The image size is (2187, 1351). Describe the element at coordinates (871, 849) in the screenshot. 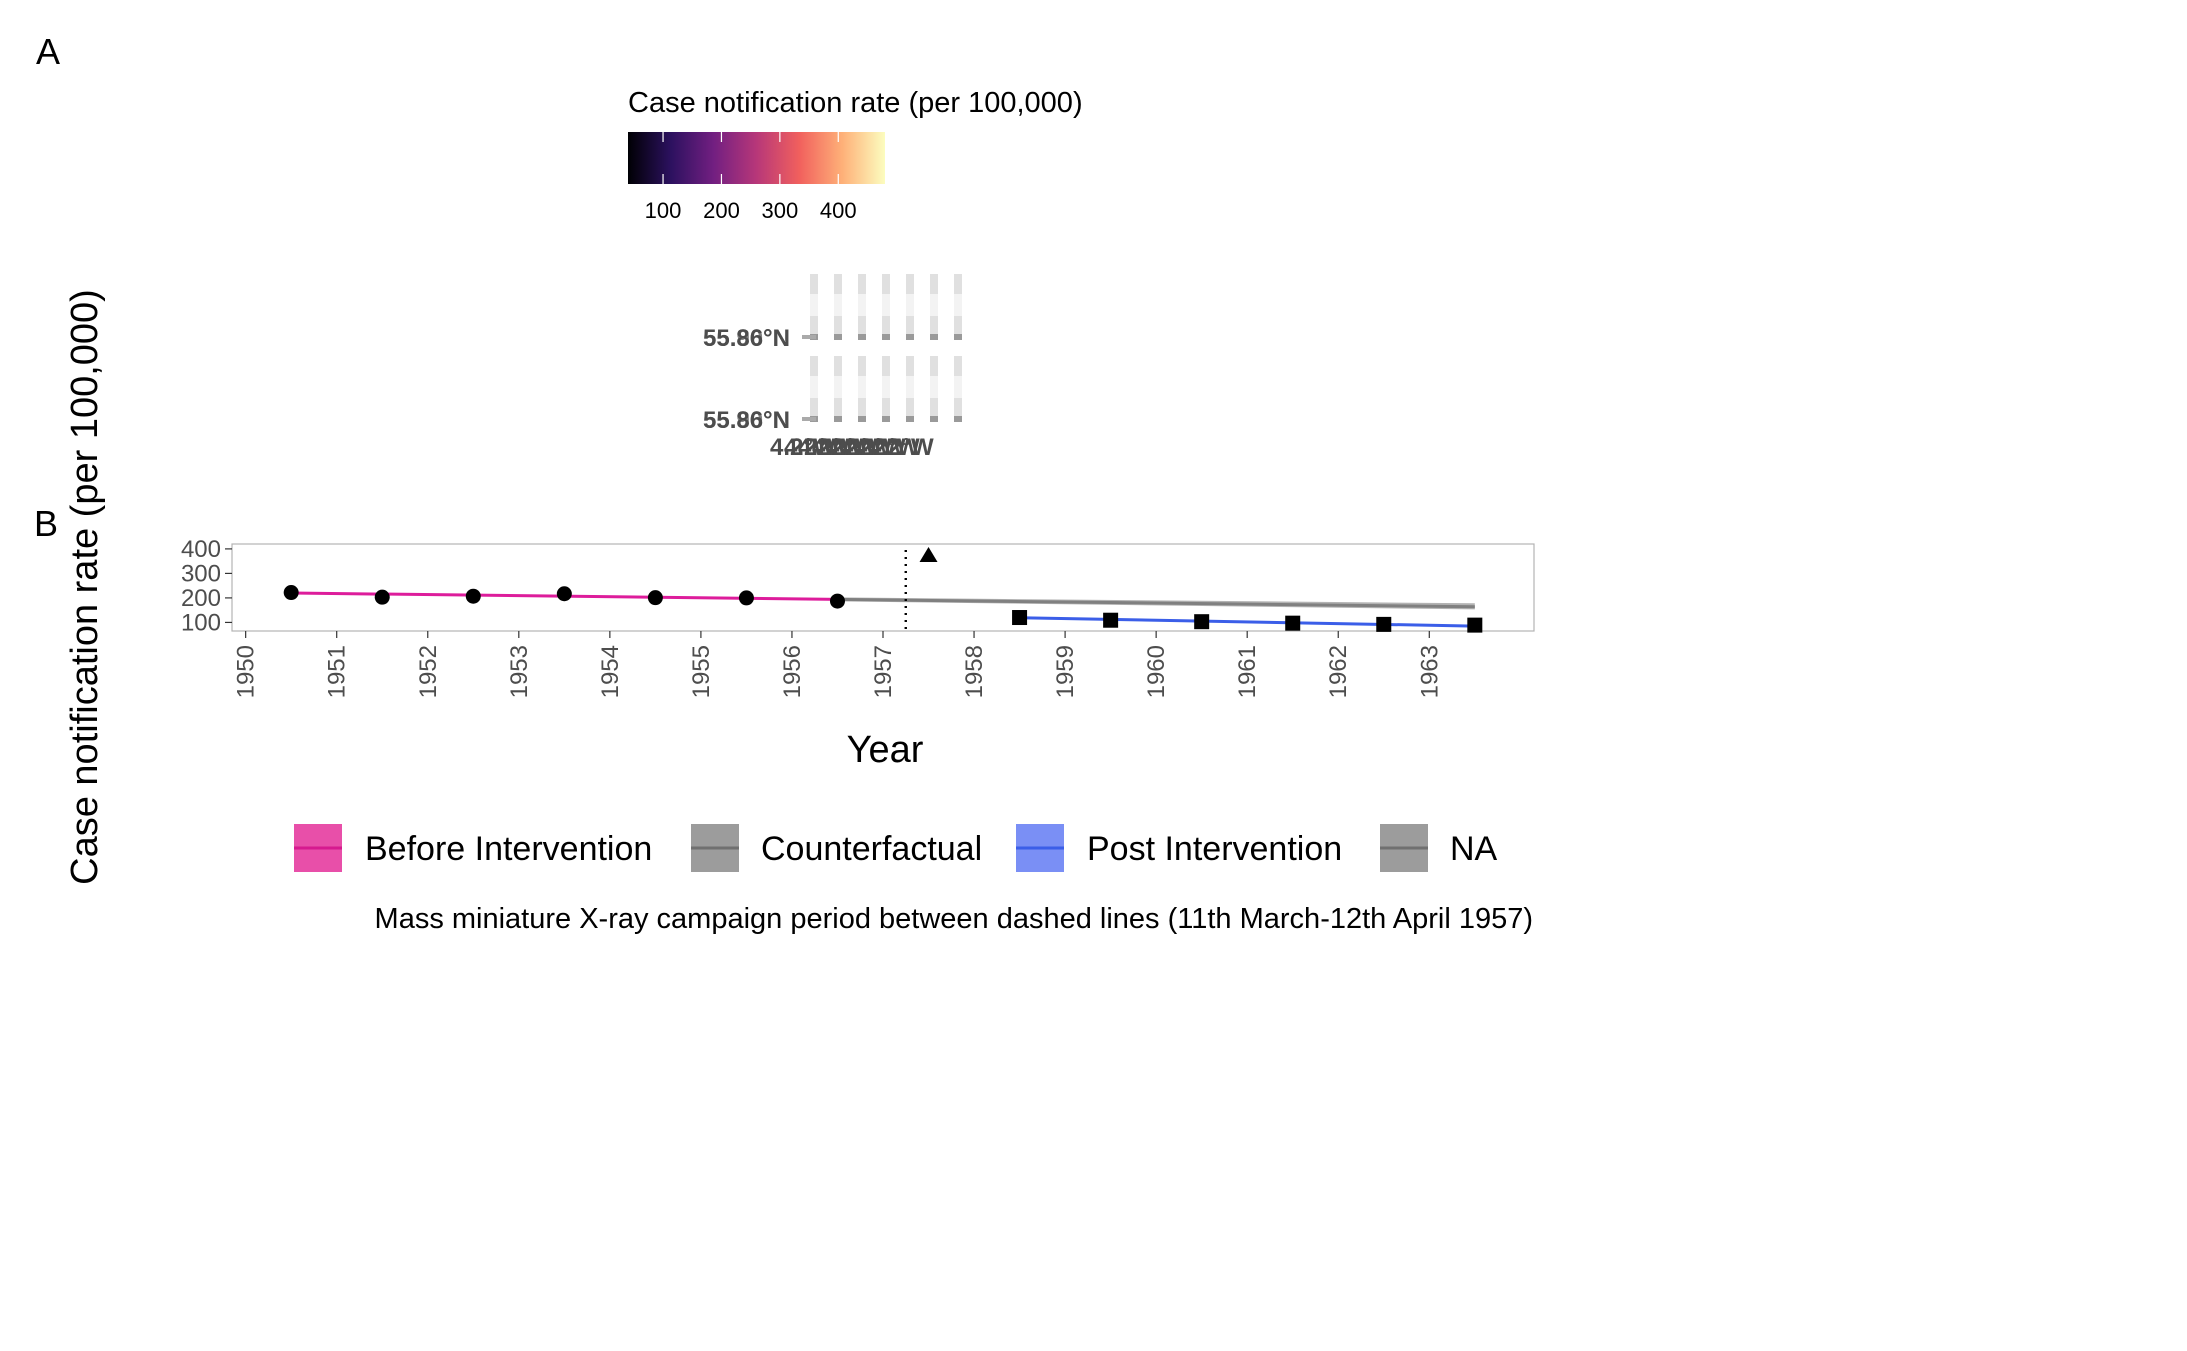

I see `legend-label: Counterfactual` at that location.